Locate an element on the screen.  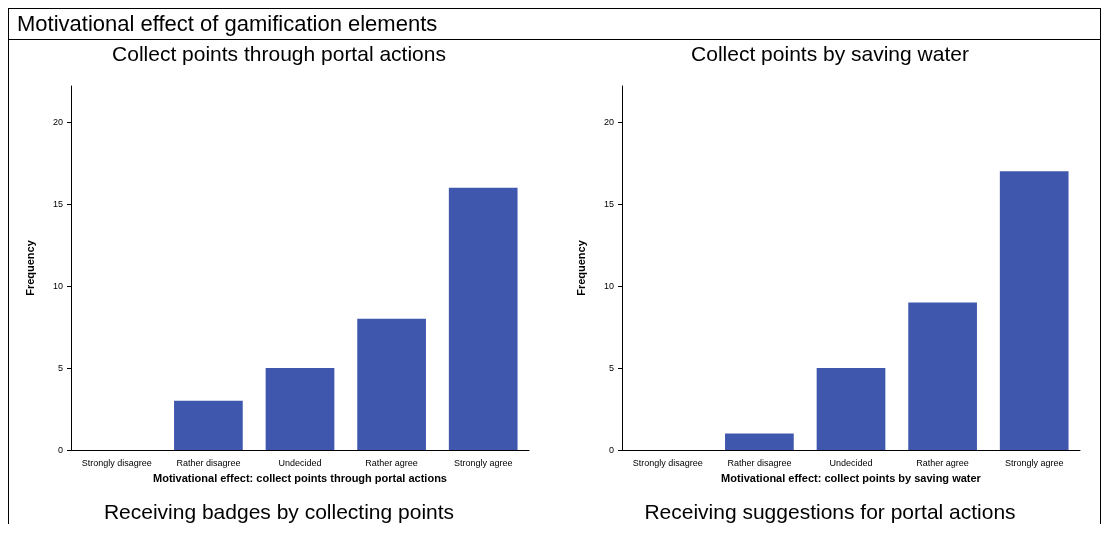
x-axis-title: Motivational effect: collect points through portal actions is located at coordinates (300, 477).